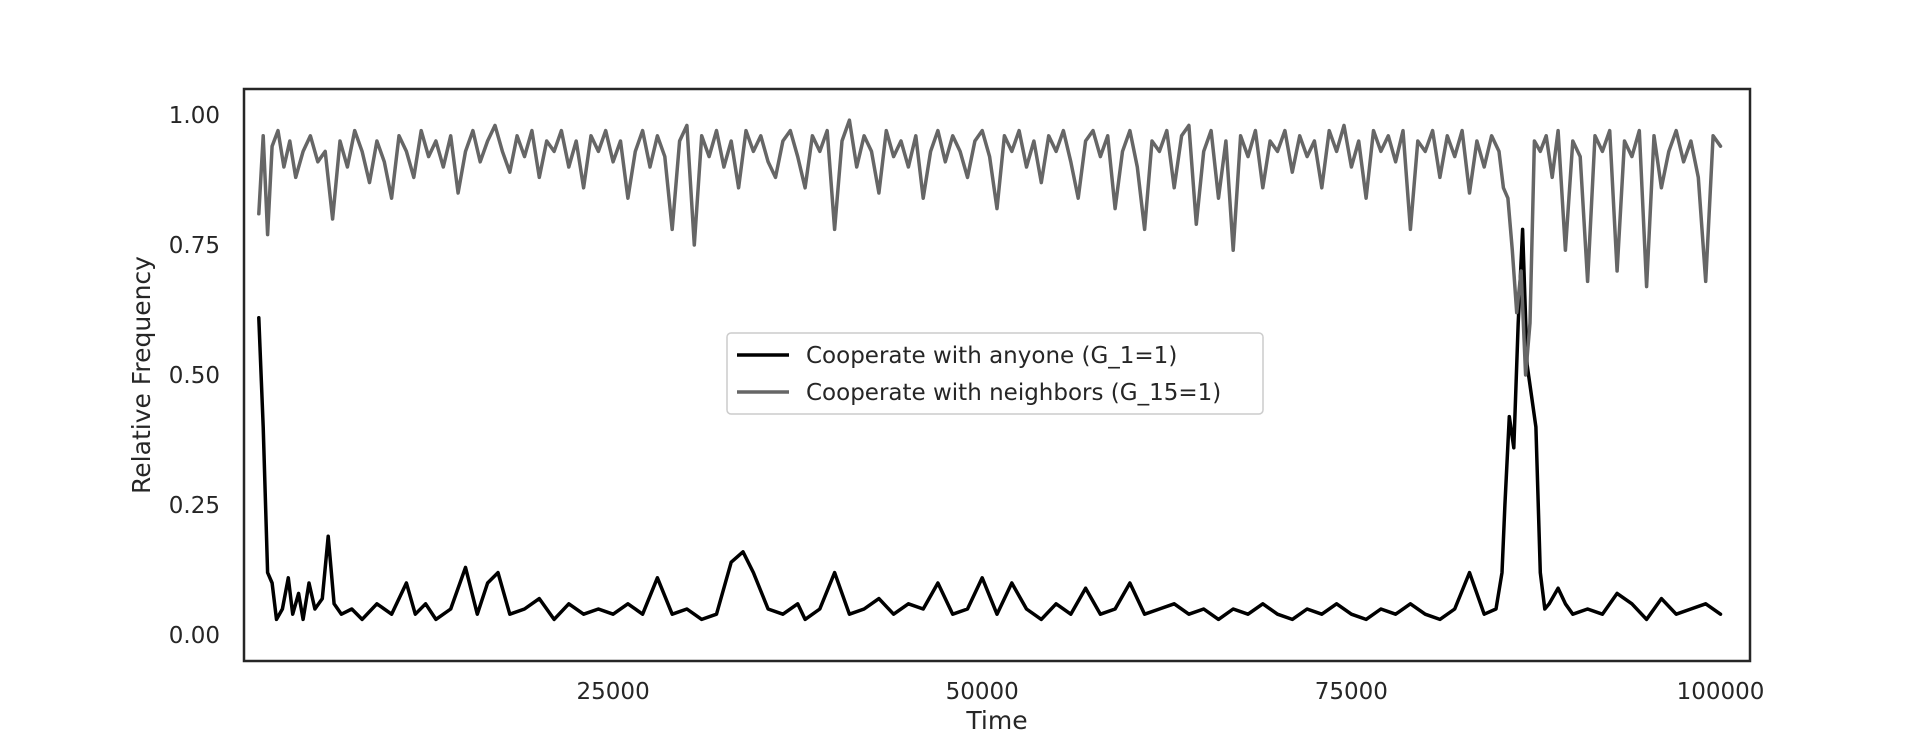 This screenshot has height=734, width=1920. Describe the element at coordinates (1351, 692) in the screenshot. I see `x-tick-label: 75000` at that location.